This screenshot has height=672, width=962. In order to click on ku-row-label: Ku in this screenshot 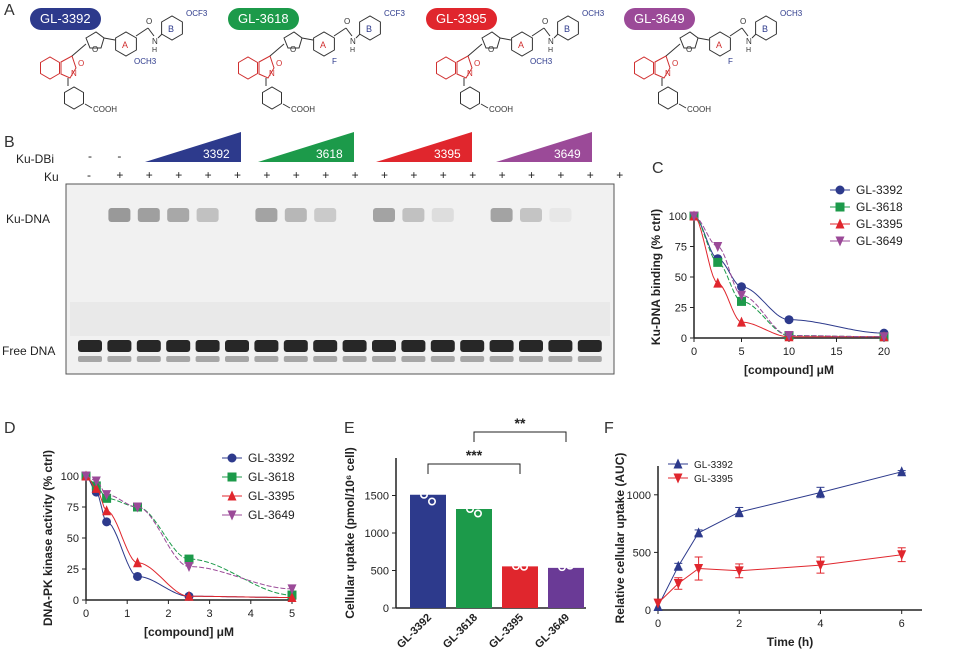, I will do `click(51, 177)`.